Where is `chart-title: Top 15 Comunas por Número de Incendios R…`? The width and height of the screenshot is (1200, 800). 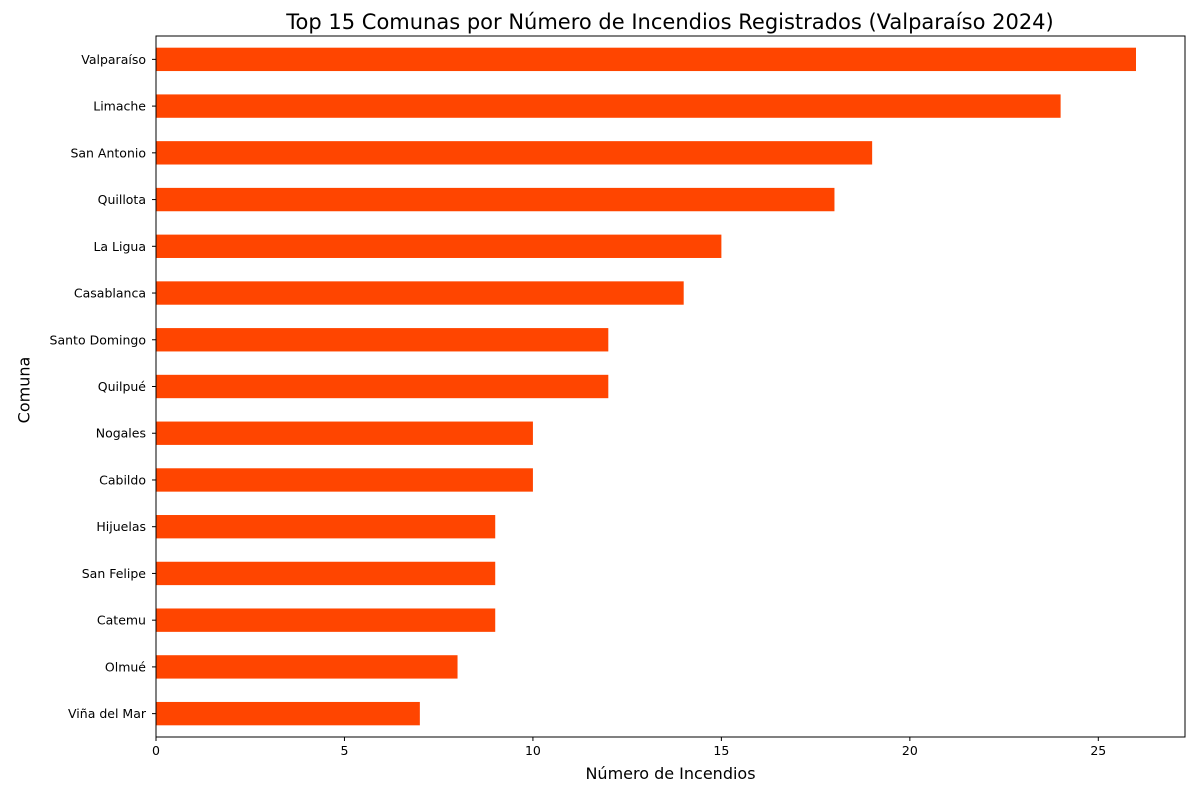 chart-title: Top 15 Comunas por Número de Incendios R… is located at coordinates (670, 22).